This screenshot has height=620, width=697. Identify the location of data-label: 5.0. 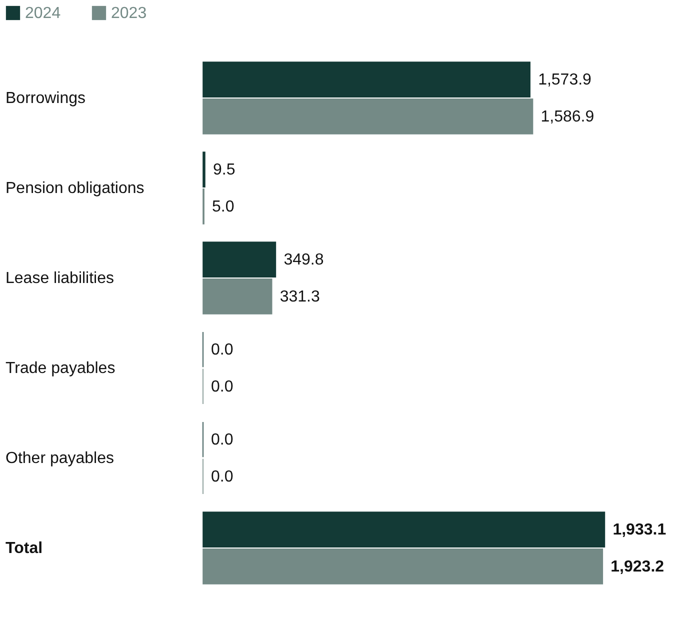
(223, 207).